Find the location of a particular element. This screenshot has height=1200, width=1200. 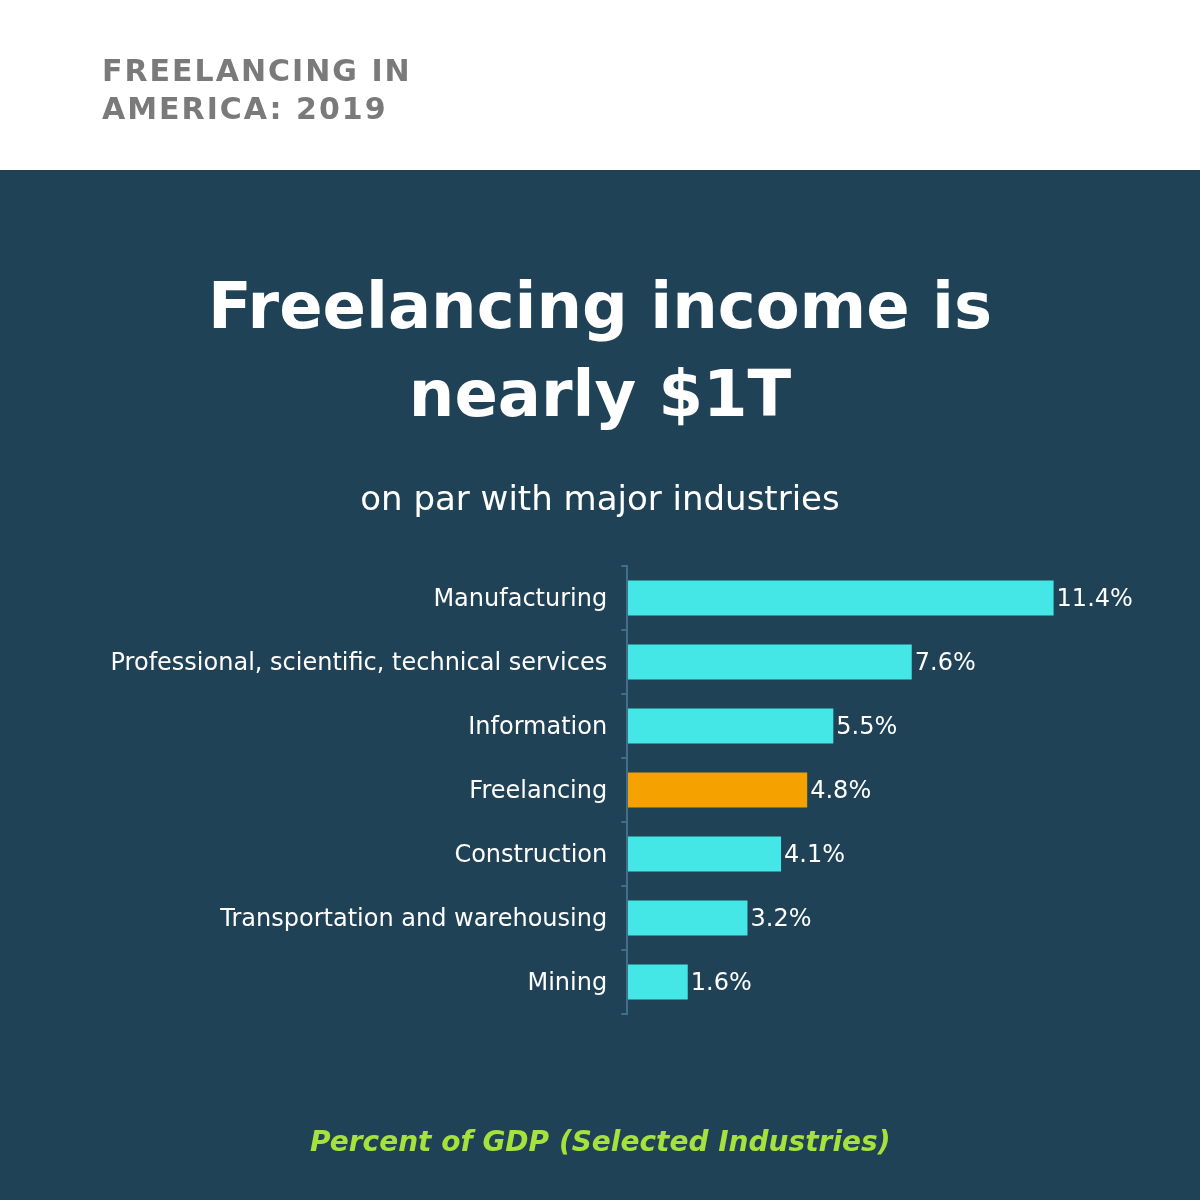

y-tick-label: Freelancing is located at coordinates (538, 790).